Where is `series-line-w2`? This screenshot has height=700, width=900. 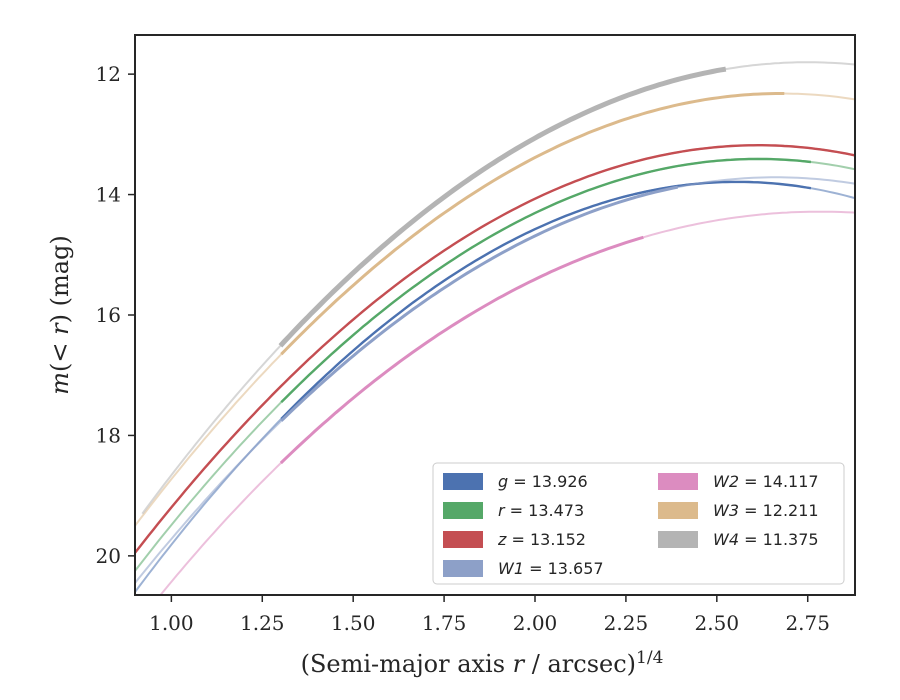 series-line-w2 is located at coordinates (461, 350).